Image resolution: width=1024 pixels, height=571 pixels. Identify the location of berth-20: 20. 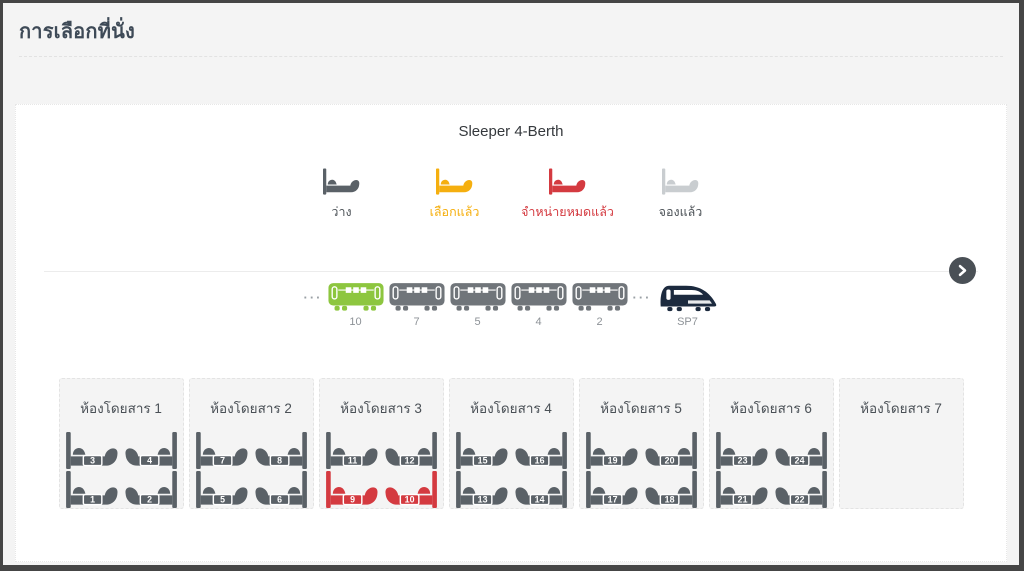
(670, 450).